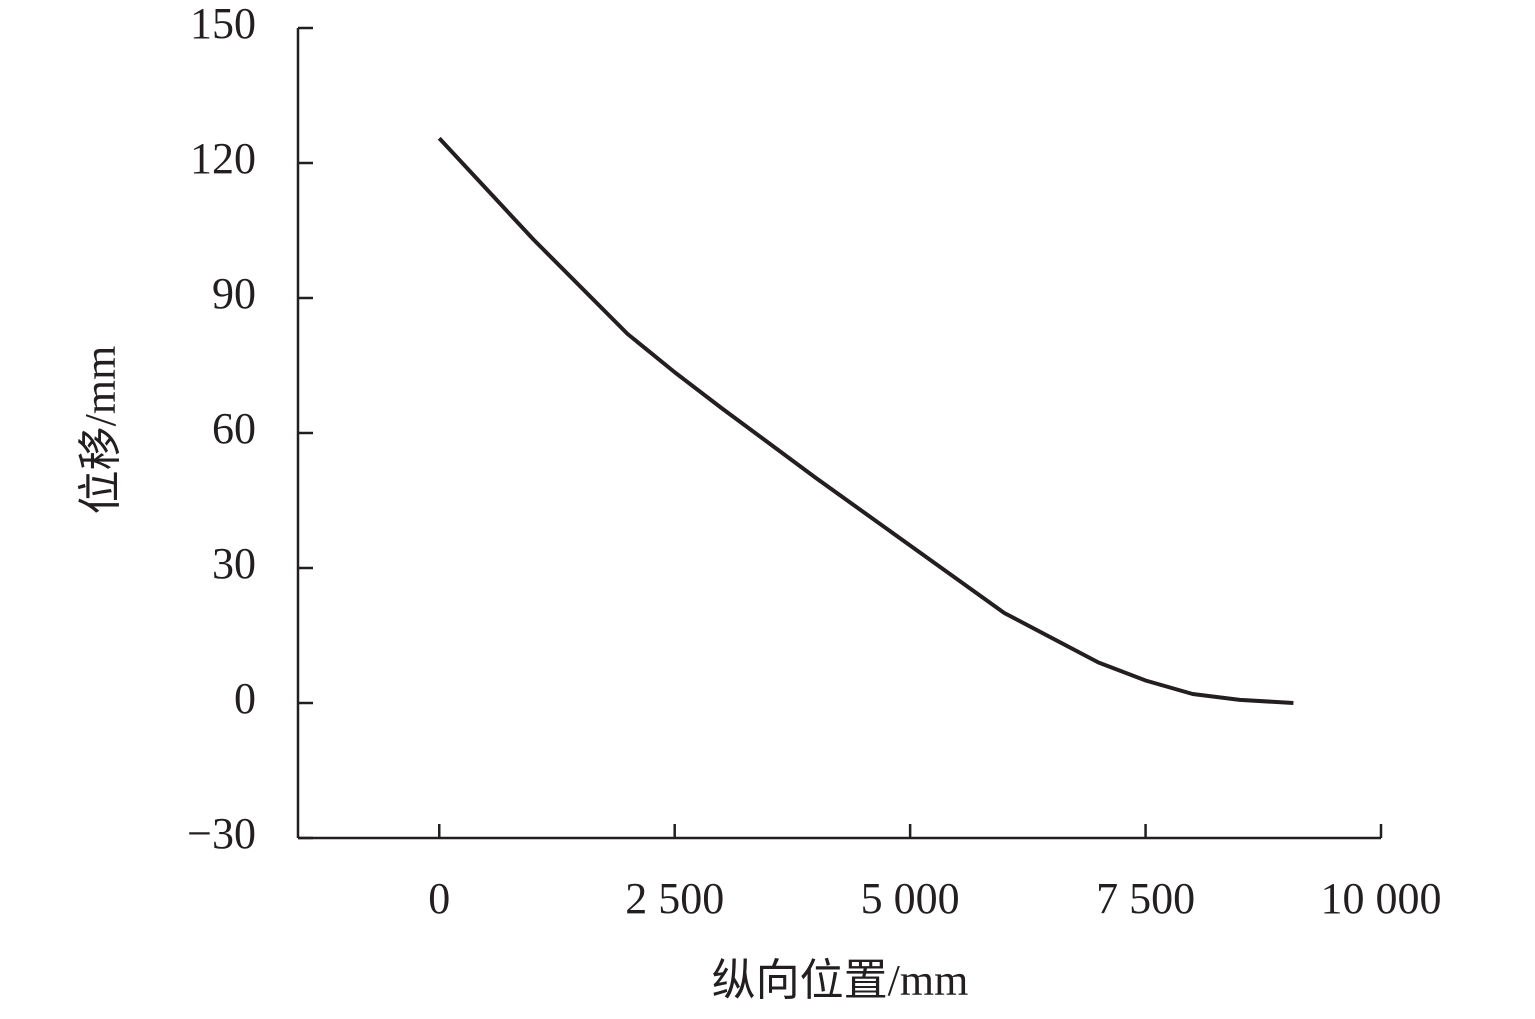  Describe the element at coordinates (234, 563) in the screenshot. I see `y-tick-label: 30` at that location.